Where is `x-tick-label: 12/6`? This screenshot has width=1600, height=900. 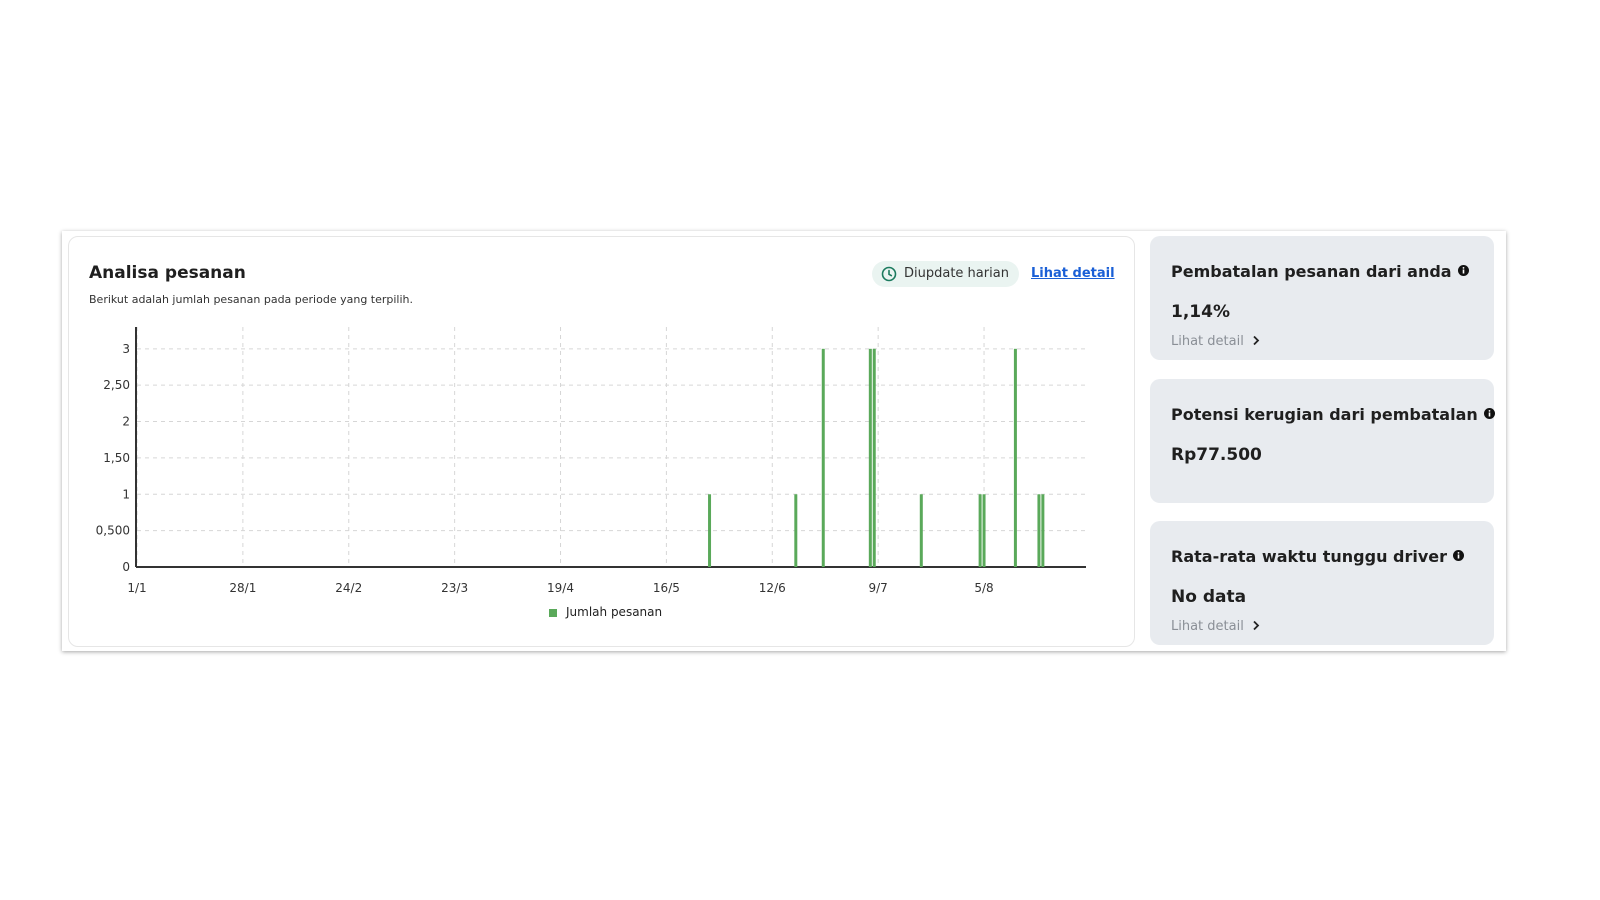
x-tick-label: 12/6 is located at coordinates (772, 588).